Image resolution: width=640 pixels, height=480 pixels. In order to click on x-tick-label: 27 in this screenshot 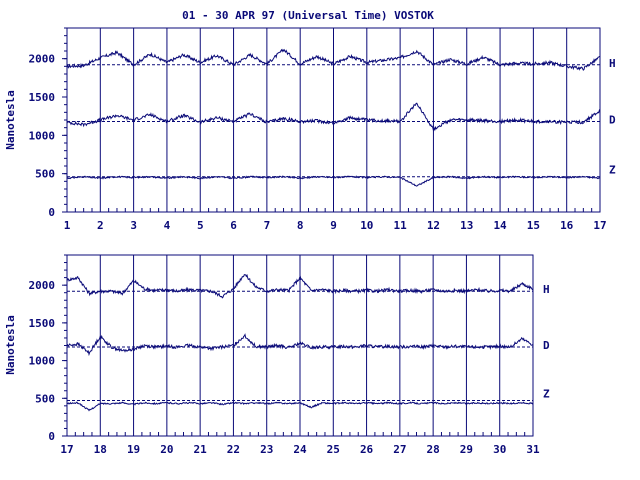, I will do `click(399, 449)`.